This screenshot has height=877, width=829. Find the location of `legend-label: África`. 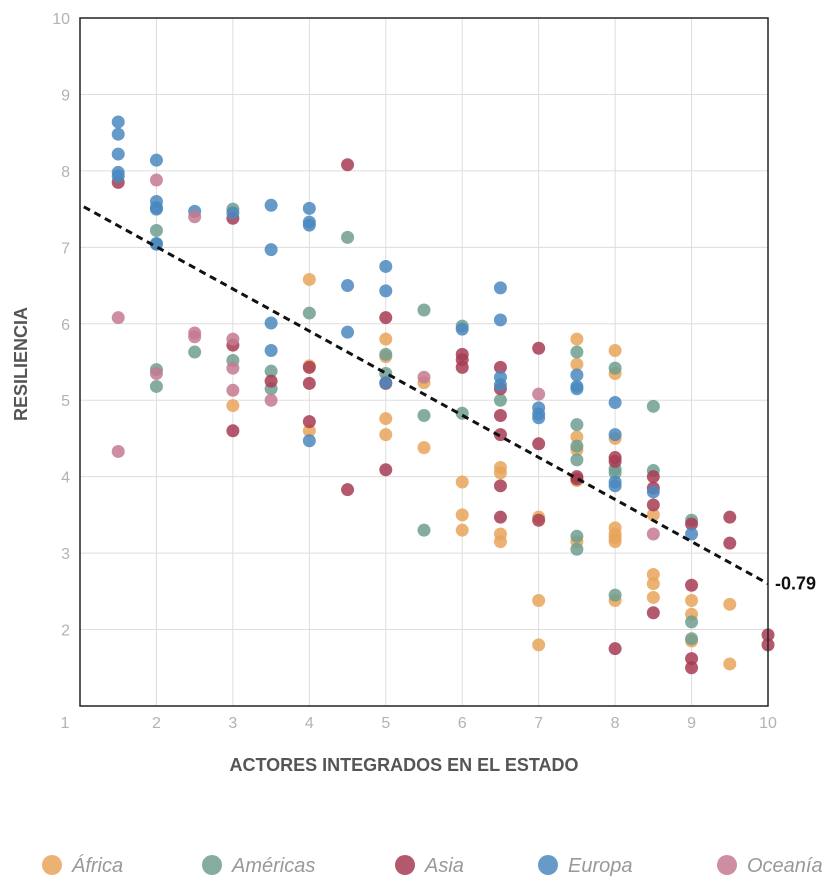

legend-label: África is located at coordinates (97, 865).